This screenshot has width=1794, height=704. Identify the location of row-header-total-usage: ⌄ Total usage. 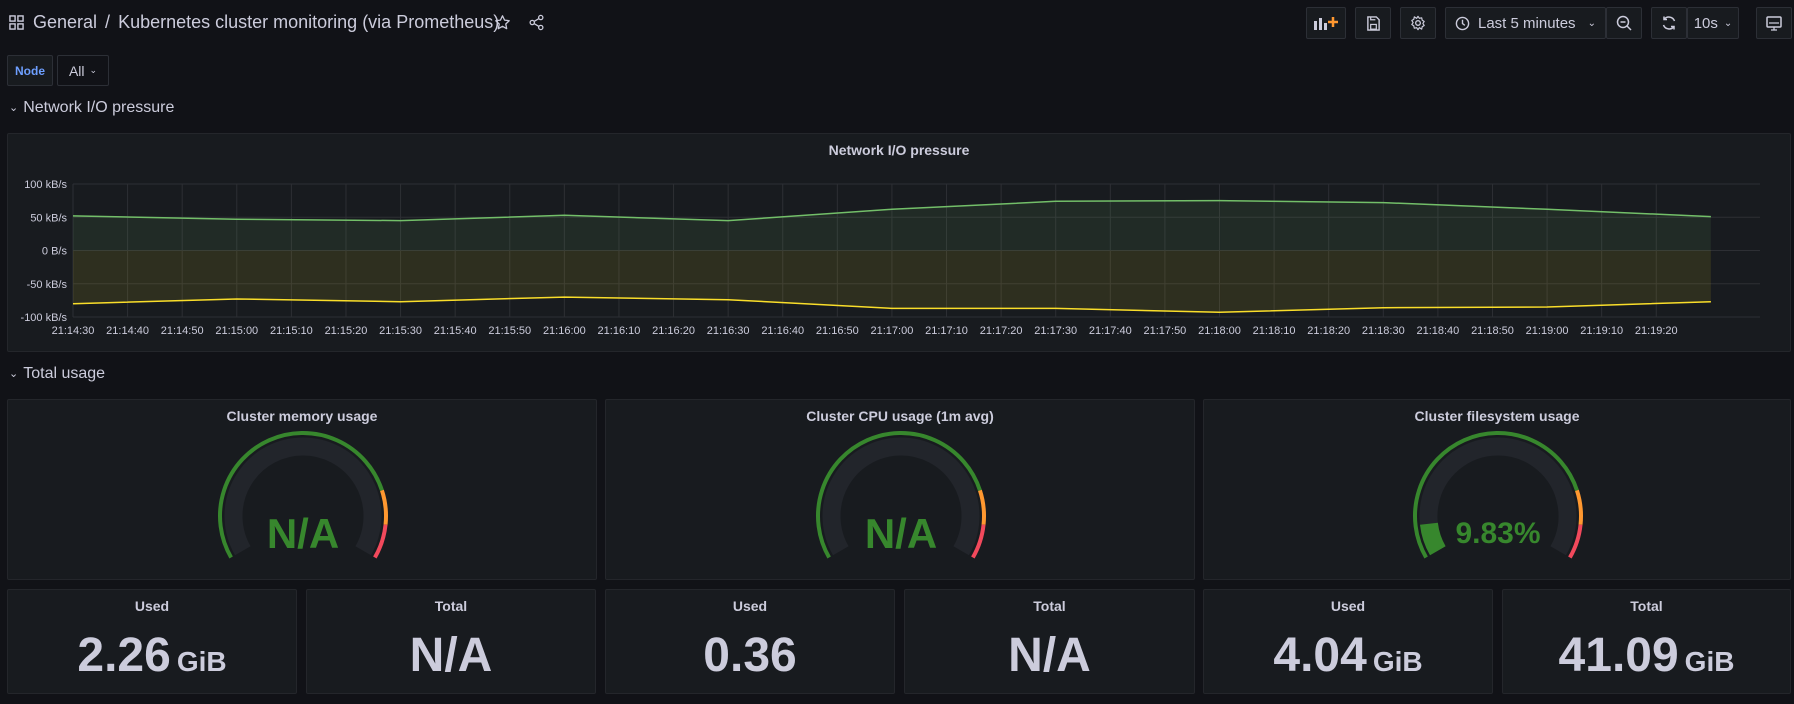
(57, 374).